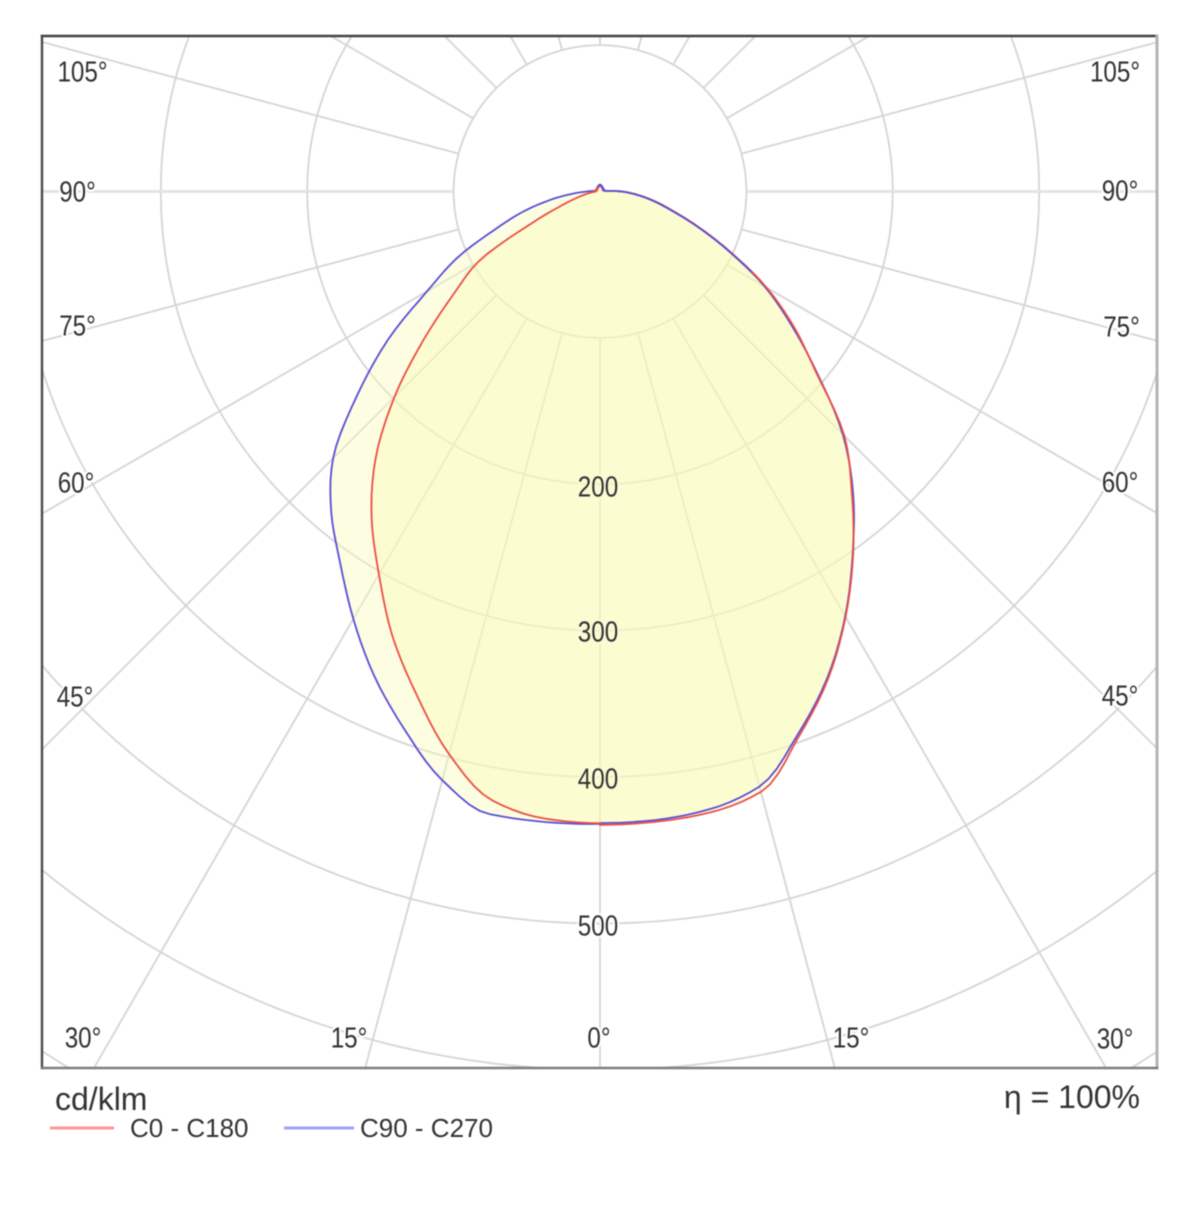 This screenshot has width=1200, height=1205. Describe the element at coordinates (598, 632) in the screenshot. I see `svg-text: 300` at that location.